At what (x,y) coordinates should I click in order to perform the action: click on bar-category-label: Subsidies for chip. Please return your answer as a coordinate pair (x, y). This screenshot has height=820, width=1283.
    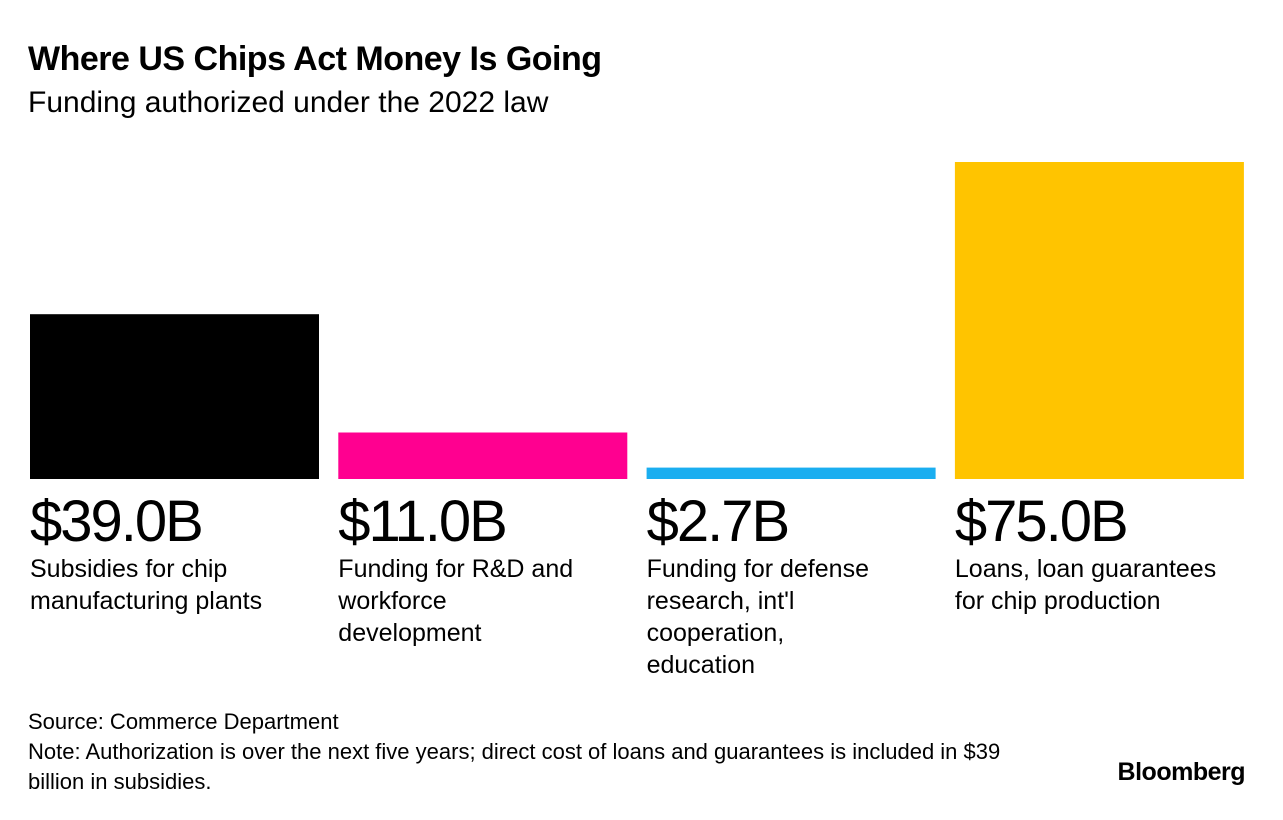
    Looking at the image, I should click on (128, 569).